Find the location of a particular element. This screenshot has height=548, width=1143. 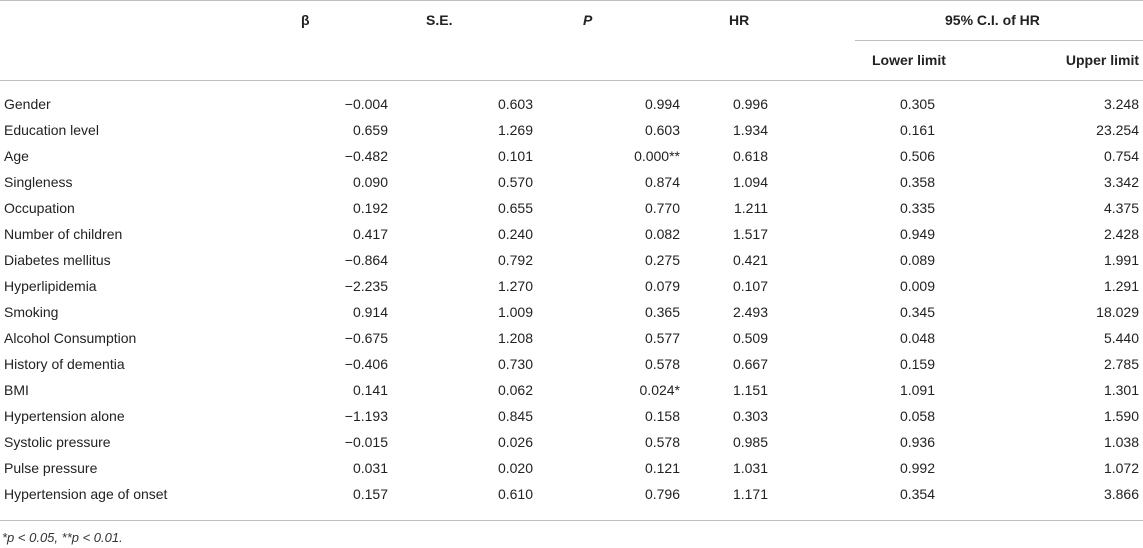

se-cell: 1.009 is located at coordinates (515, 312).